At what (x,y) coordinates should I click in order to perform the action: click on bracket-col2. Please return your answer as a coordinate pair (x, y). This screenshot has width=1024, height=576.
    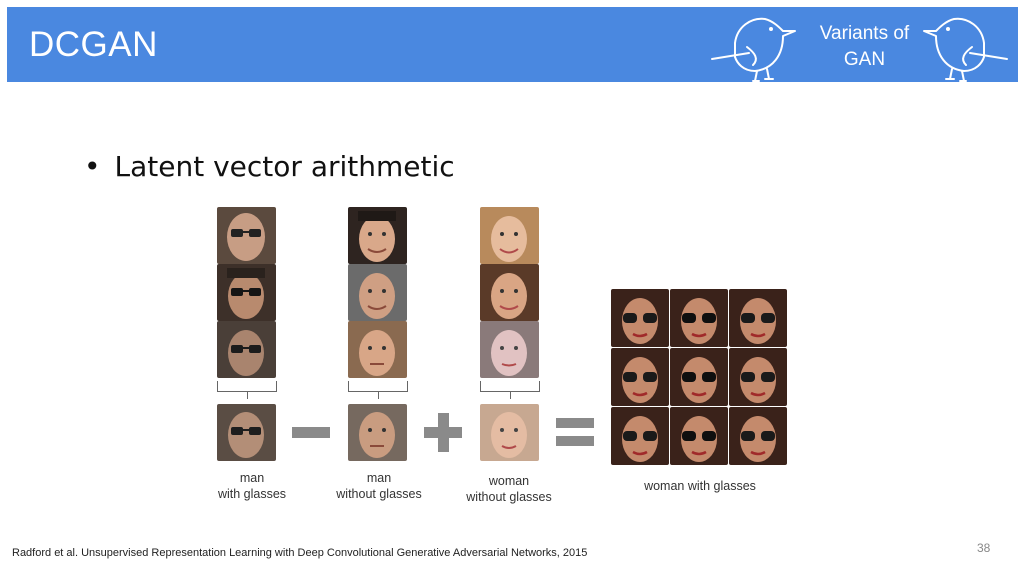
    Looking at the image, I should click on (378, 390).